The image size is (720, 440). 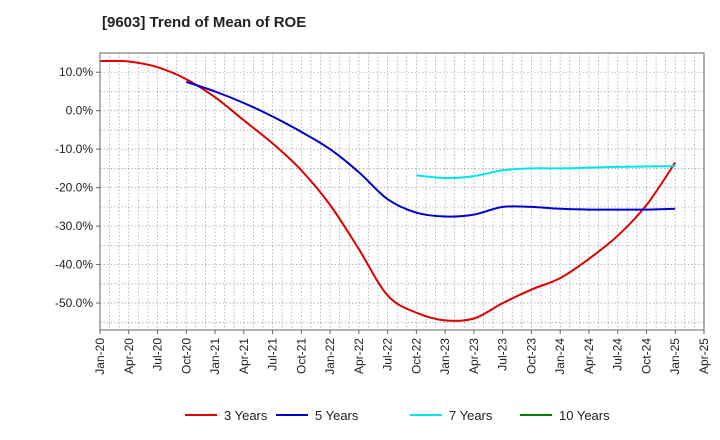 I want to click on x-tick-label: Jul-20, so click(x=158, y=354).